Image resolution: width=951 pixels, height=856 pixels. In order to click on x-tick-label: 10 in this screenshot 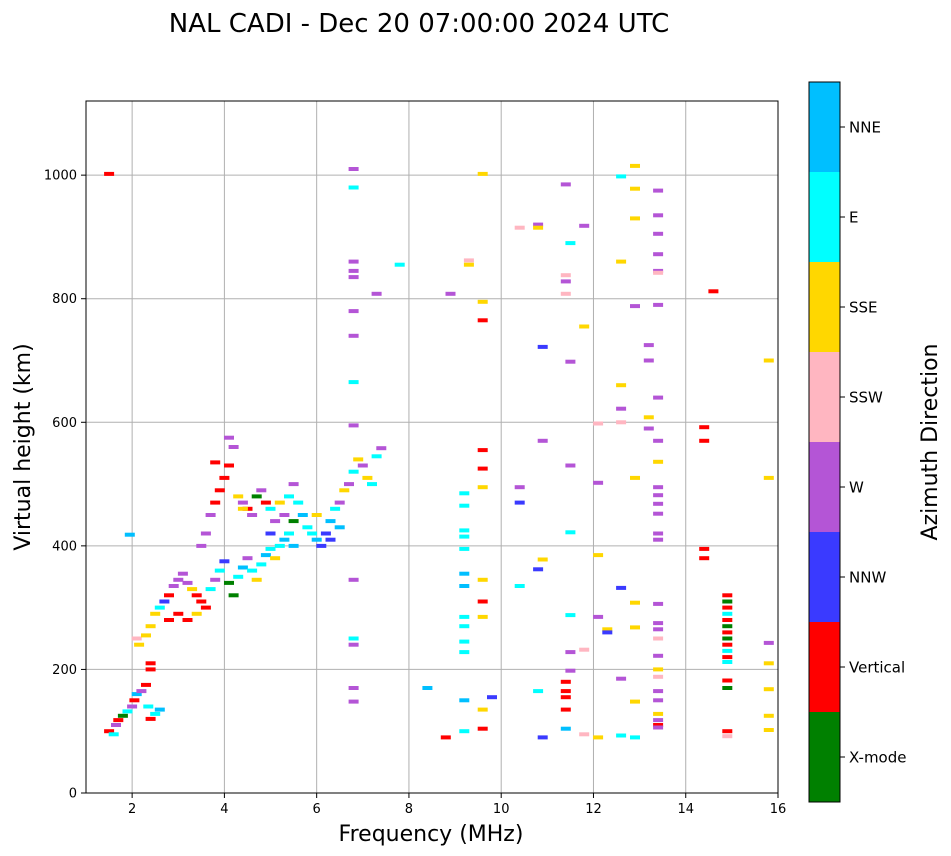, I will do `click(501, 809)`.